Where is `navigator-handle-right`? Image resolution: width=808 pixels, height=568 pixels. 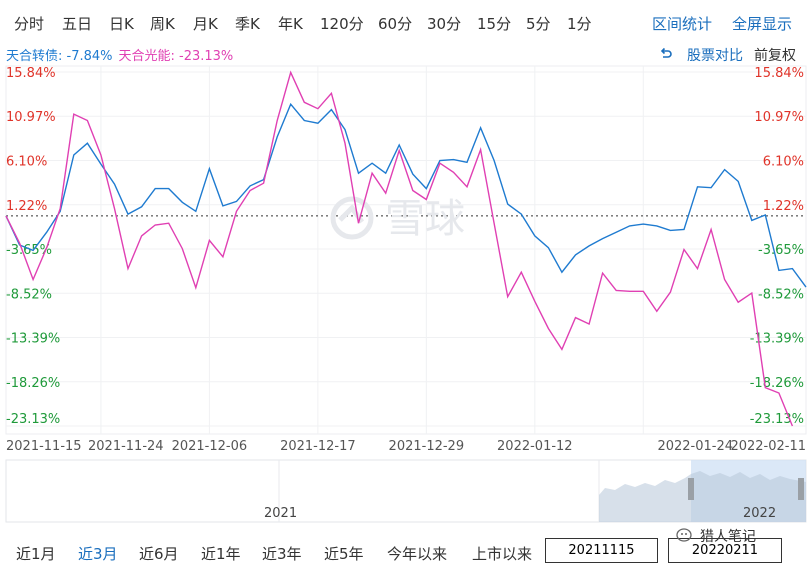
navigator-handle-right is located at coordinates (801, 489).